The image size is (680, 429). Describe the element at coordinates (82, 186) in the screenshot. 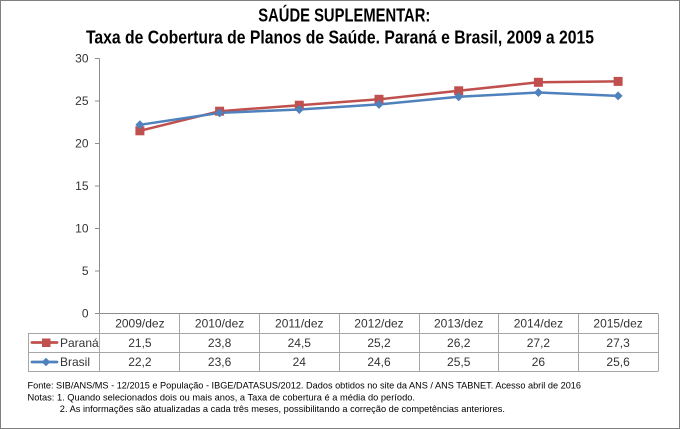

I see `svg-text: 15` at that location.